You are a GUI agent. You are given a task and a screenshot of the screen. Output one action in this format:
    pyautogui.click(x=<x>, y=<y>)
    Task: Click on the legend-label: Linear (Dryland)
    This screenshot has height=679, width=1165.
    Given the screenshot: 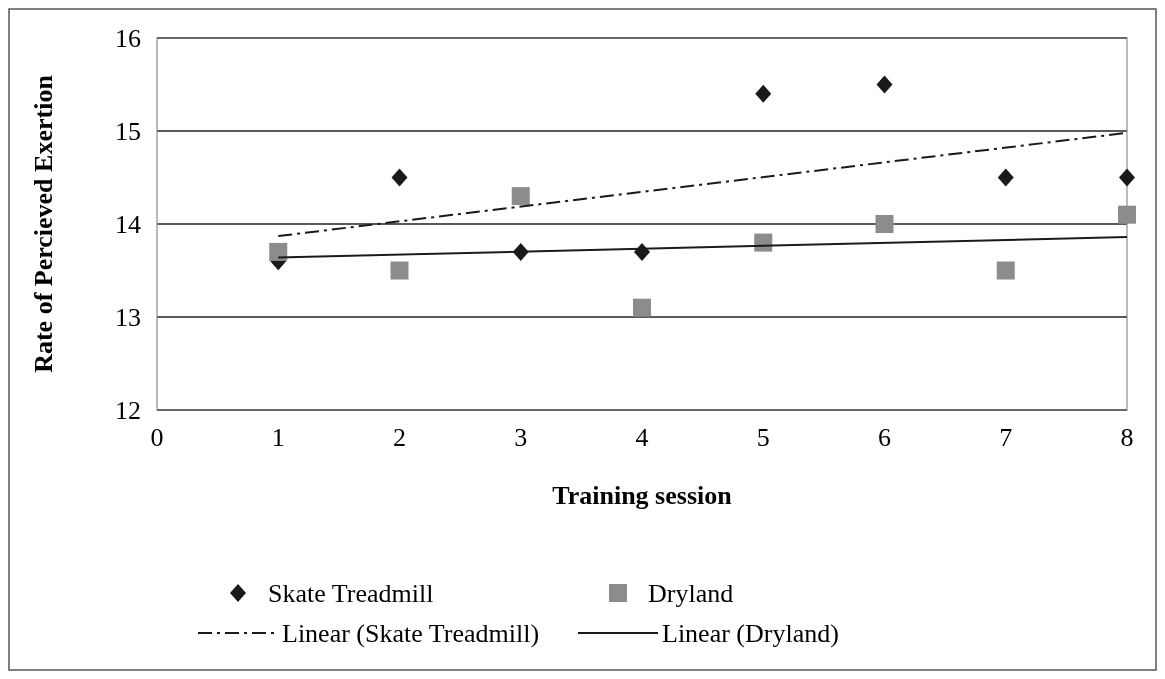 What is the action you would take?
    pyautogui.click(x=750, y=633)
    